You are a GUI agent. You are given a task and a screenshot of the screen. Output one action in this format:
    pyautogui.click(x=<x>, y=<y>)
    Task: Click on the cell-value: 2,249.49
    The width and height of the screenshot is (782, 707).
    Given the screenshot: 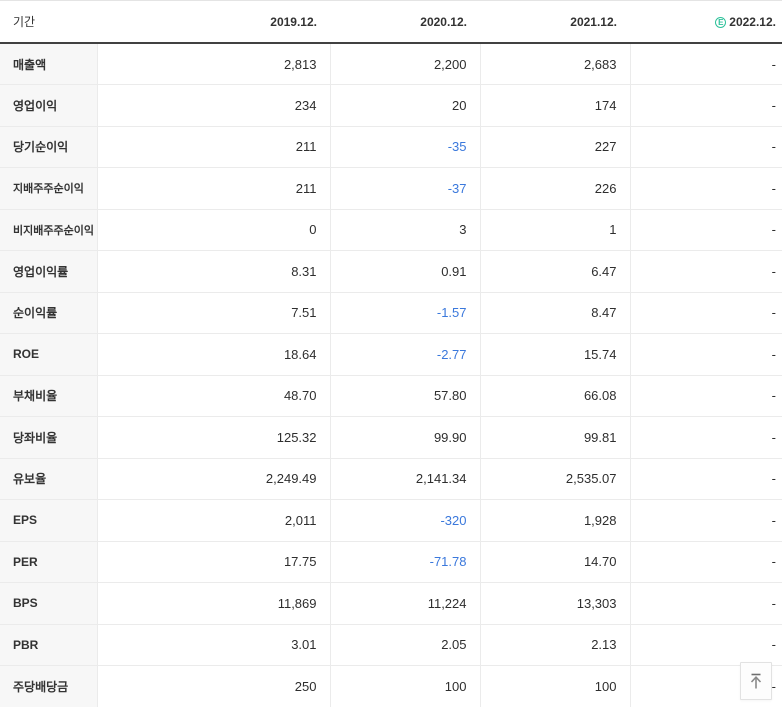 What is the action you would take?
    pyautogui.click(x=213, y=479)
    